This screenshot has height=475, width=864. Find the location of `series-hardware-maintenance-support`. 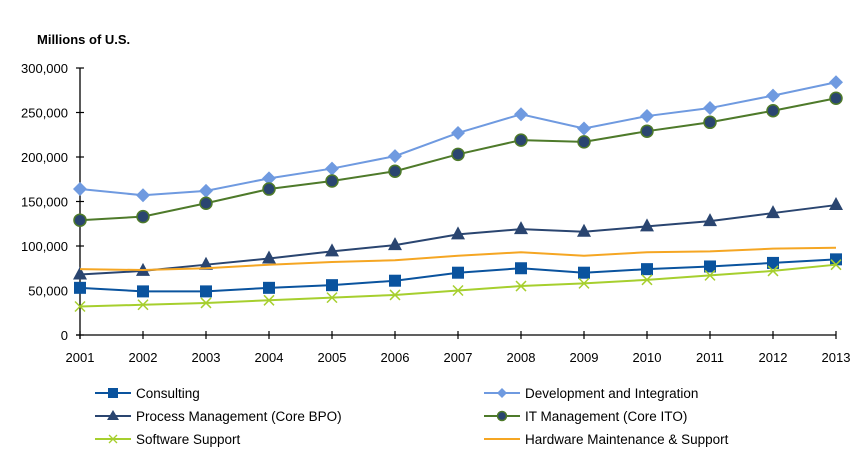

series-hardware-maintenance-support is located at coordinates (458, 259).